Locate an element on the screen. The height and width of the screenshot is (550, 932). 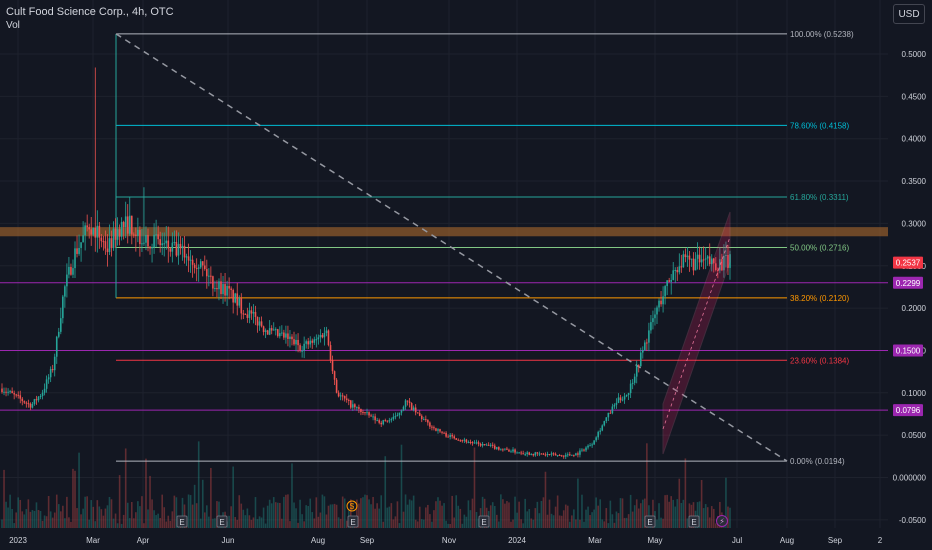
price-badge-label: 0.2537 is located at coordinates (908, 263).